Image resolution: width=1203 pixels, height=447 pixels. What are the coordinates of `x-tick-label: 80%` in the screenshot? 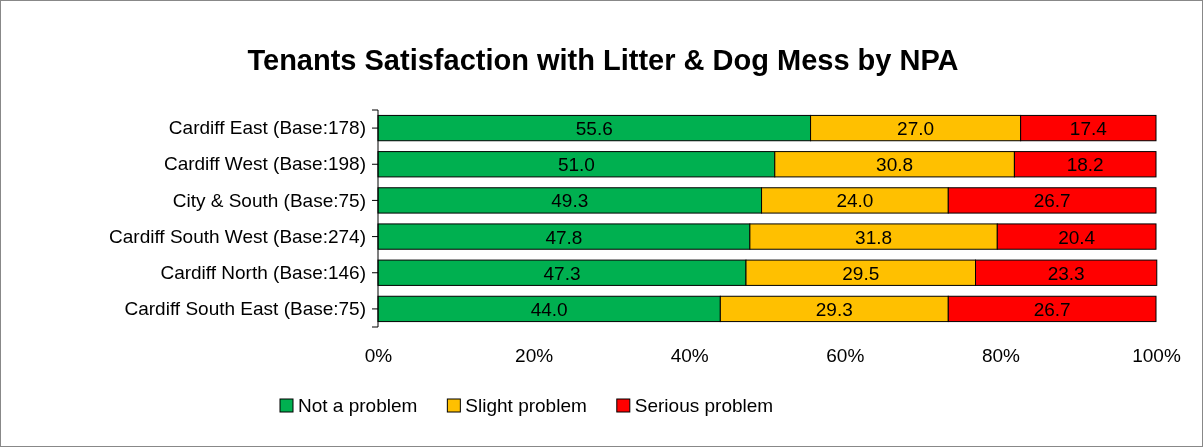 It's located at (1001, 356).